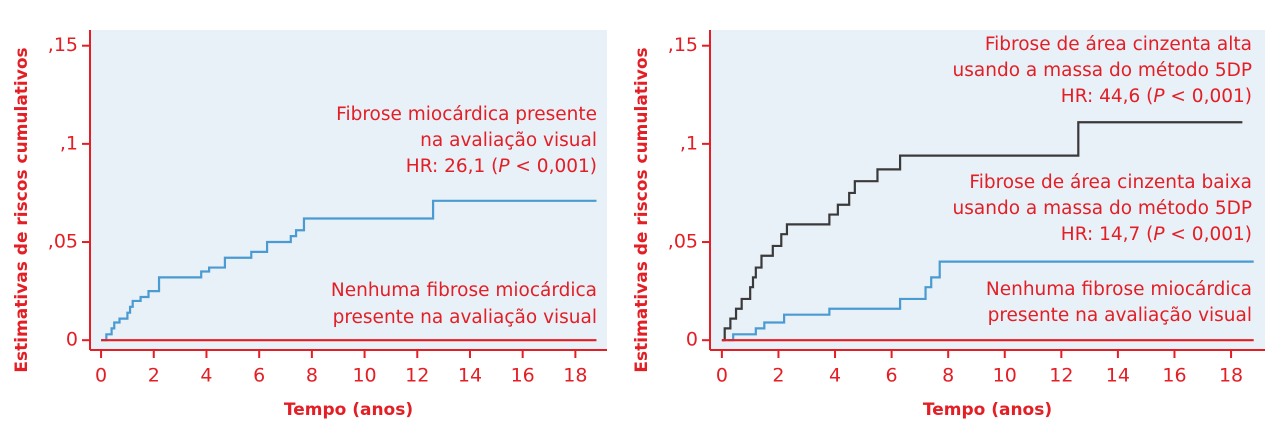 The height and width of the screenshot is (430, 1273). I want to click on annotation-text: Fibrose miocárdica presente, so click(466, 114).